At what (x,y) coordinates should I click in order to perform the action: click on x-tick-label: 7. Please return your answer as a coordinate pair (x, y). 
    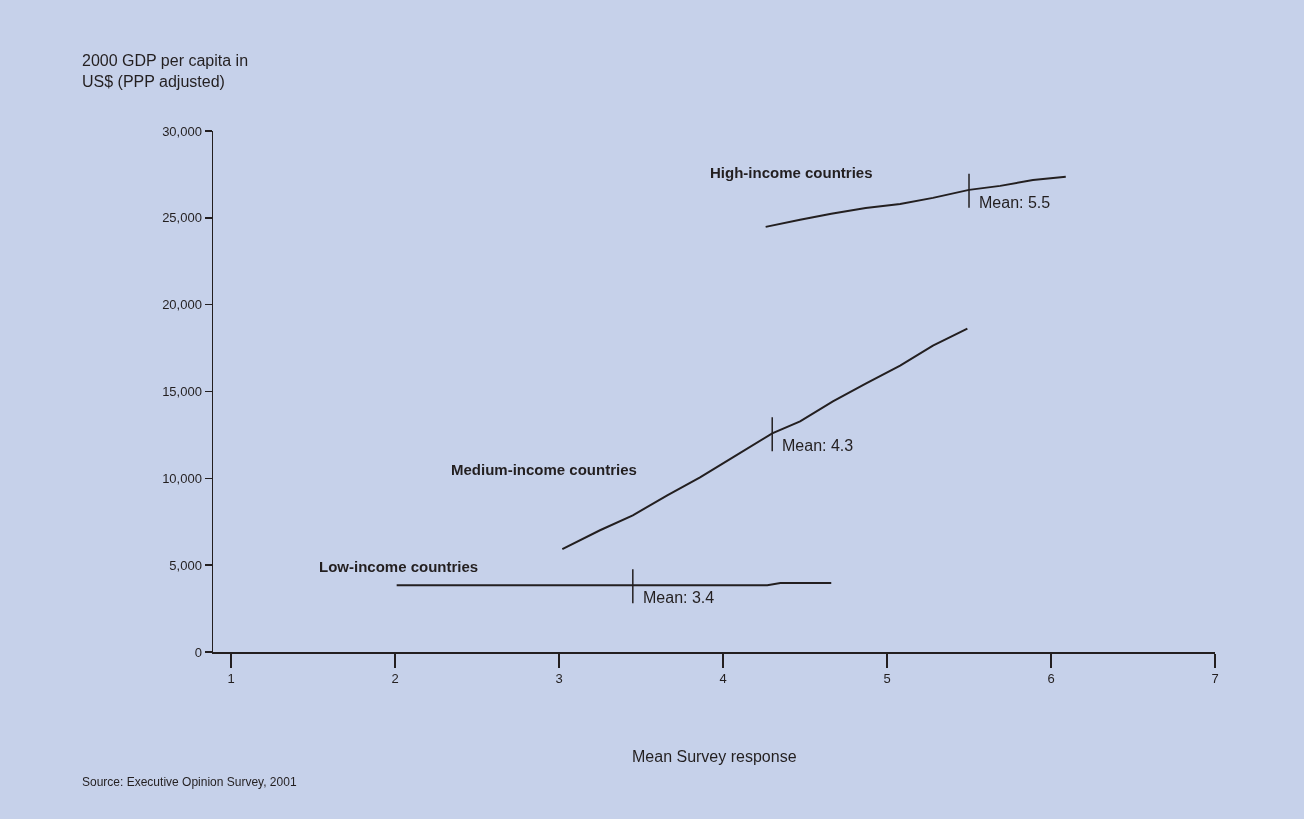
    Looking at the image, I should click on (1215, 679).